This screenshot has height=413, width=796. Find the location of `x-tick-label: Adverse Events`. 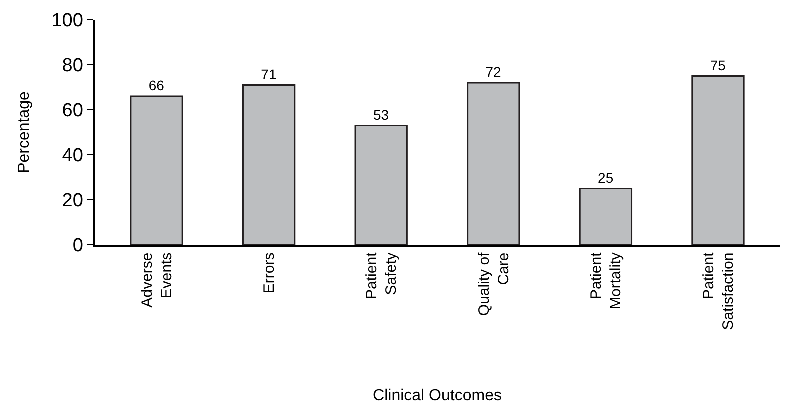

x-tick-label: Adverse Events is located at coordinates (157, 280).